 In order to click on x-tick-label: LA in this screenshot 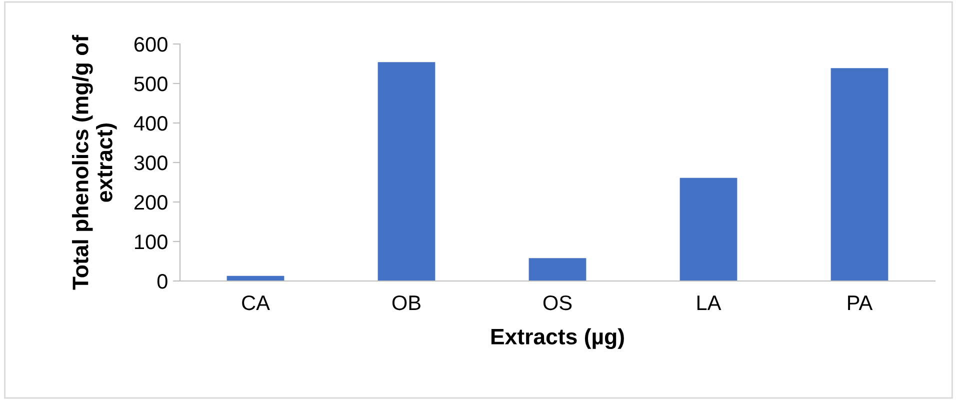, I will do `click(709, 303)`.